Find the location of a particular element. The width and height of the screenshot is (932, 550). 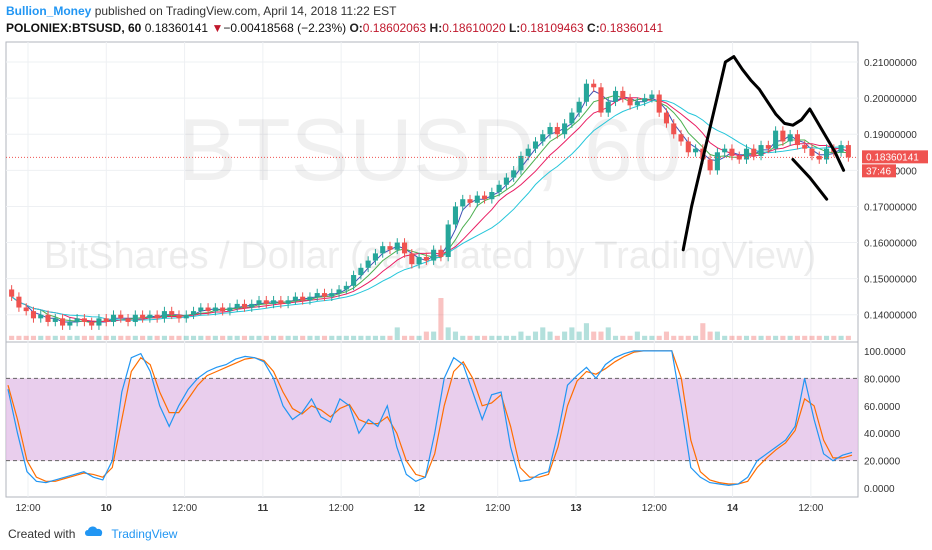

volume-bars is located at coordinates (430, 319).